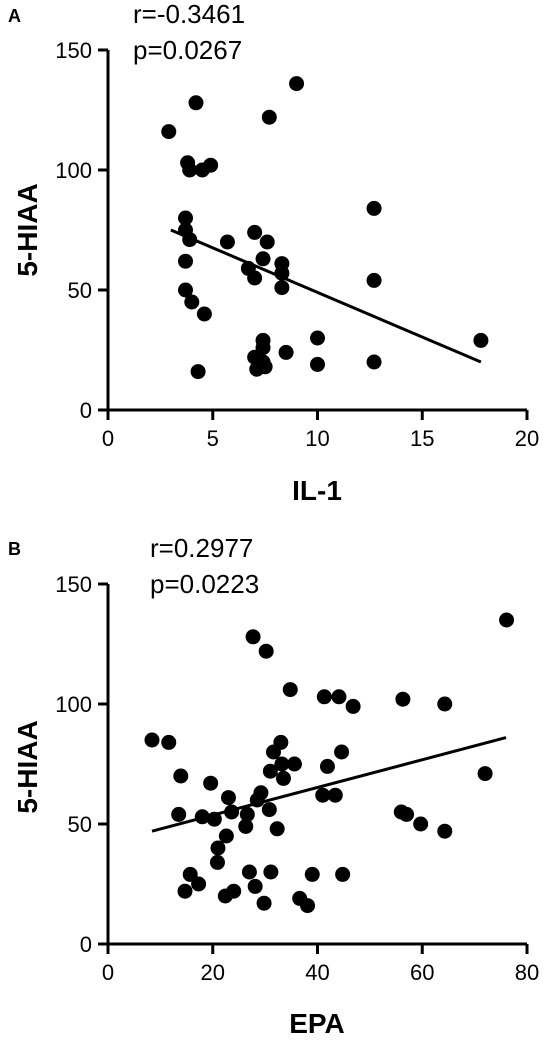 The height and width of the screenshot is (1042, 546). I want to click on panel-a-y-tick-label: 100, so click(73, 170).